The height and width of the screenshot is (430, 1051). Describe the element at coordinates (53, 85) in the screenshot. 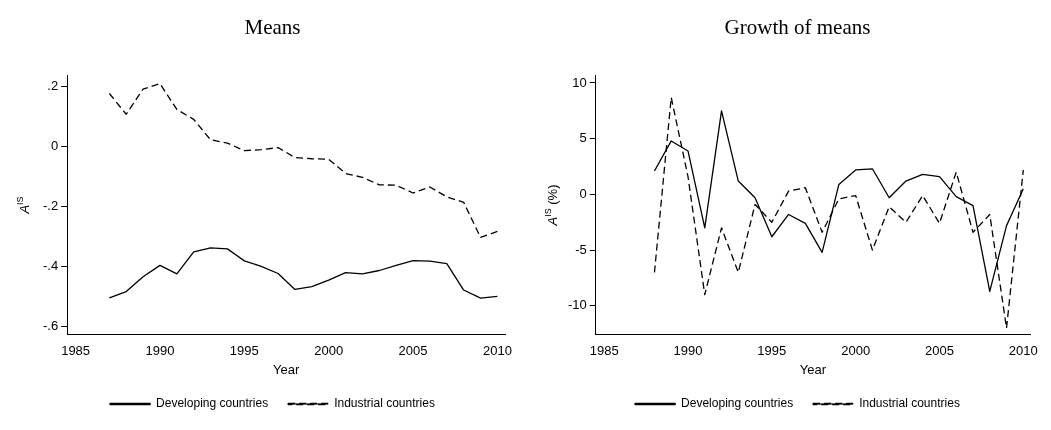

I see `y-tick-label: .2` at that location.